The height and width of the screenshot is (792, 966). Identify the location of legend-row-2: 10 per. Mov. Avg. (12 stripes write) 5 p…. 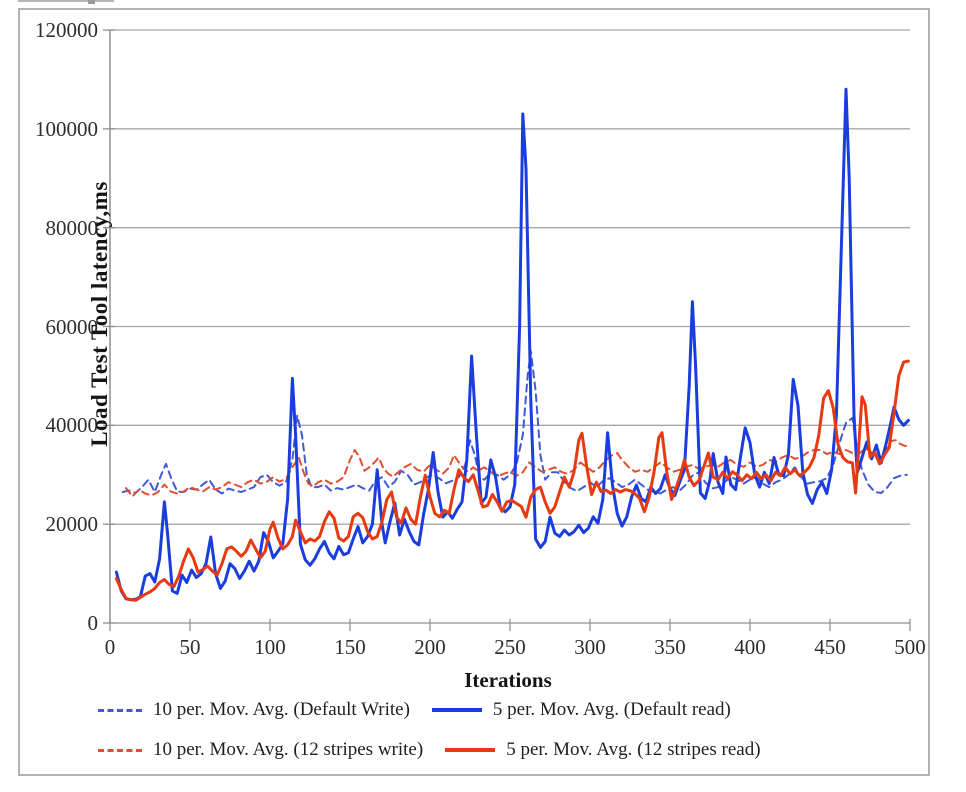
(507, 750).